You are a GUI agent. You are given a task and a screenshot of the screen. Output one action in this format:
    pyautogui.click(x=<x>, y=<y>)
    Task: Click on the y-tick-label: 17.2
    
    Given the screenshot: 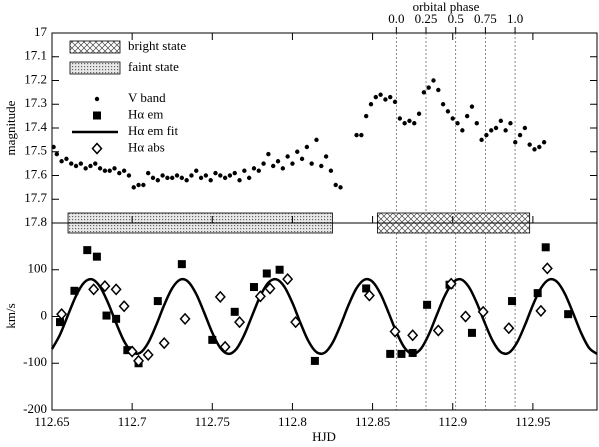 What is the action you would take?
    pyautogui.click(x=35, y=78)
    